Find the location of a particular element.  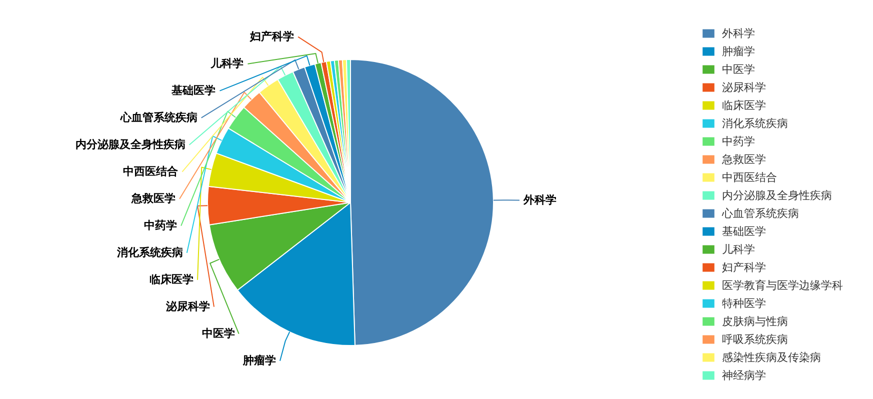

slice-label: 儿科学 is located at coordinates (227, 63).